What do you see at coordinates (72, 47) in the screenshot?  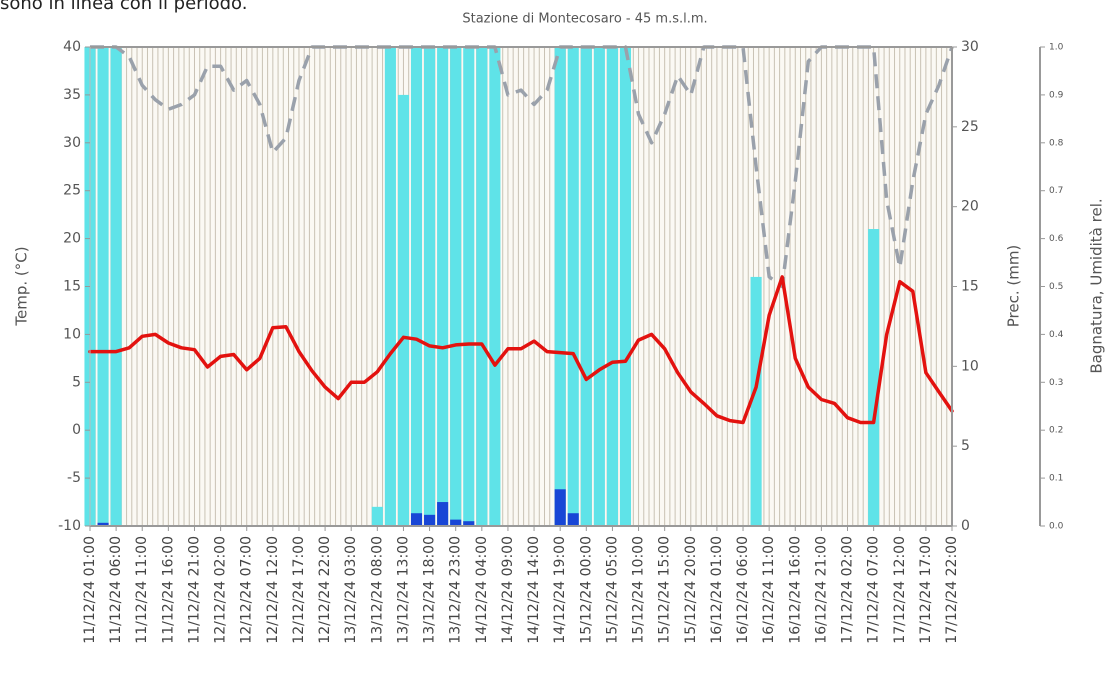 I see `y-tick-label: 40` at bounding box center [72, 47].